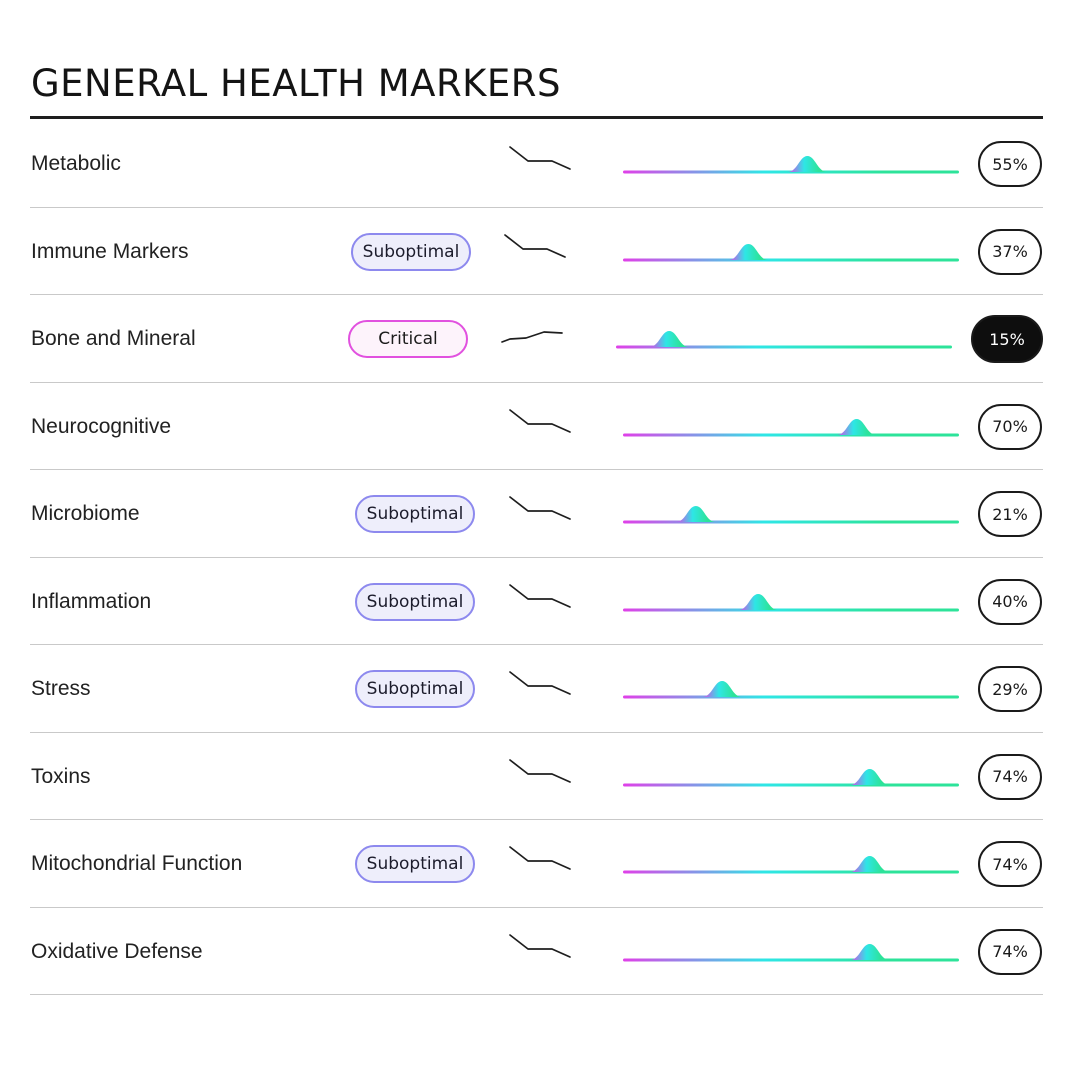  I want to click on marker-row-oxidative-defense: Oxidative Defense 74%, so click(540, 951).